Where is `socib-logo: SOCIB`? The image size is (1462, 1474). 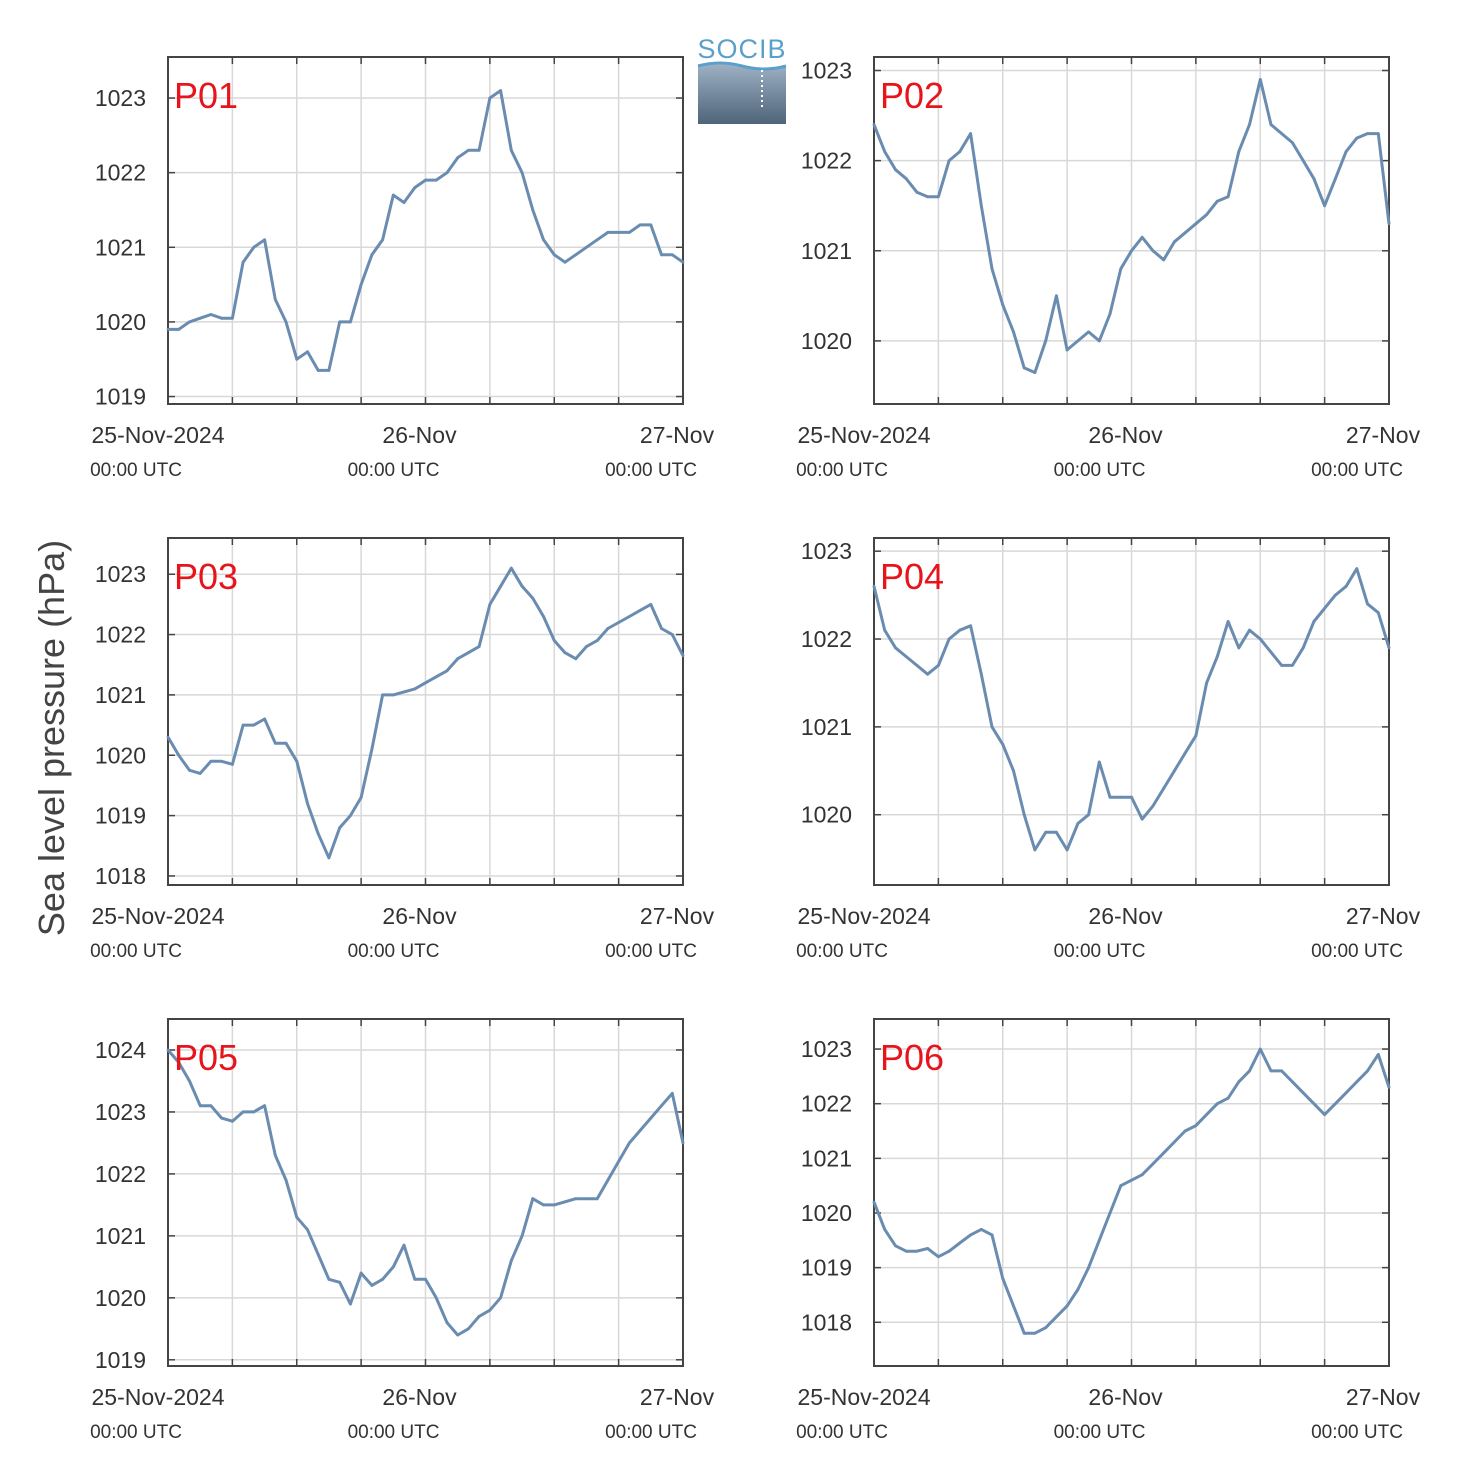
socib-logo: SOCIB is located at coordinates (742, 79).